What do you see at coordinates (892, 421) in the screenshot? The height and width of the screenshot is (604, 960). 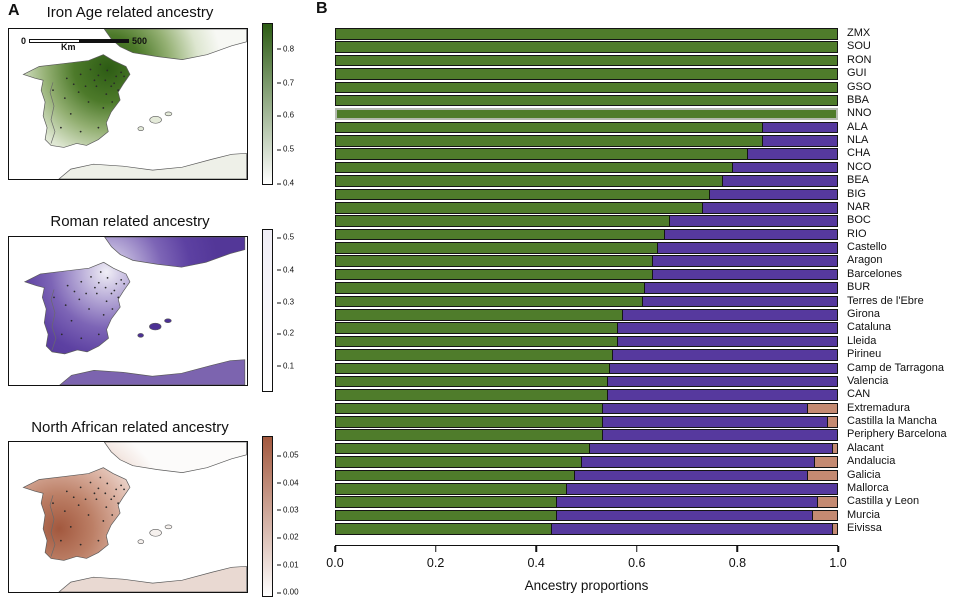 I see `bar-label: Castilla la Mancha` at bounding box center [892, 421].